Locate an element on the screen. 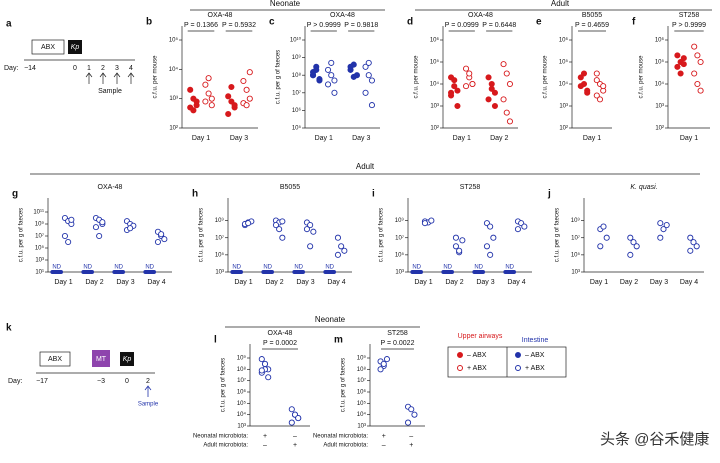  day: 2 is located at coordinates (103, 68).